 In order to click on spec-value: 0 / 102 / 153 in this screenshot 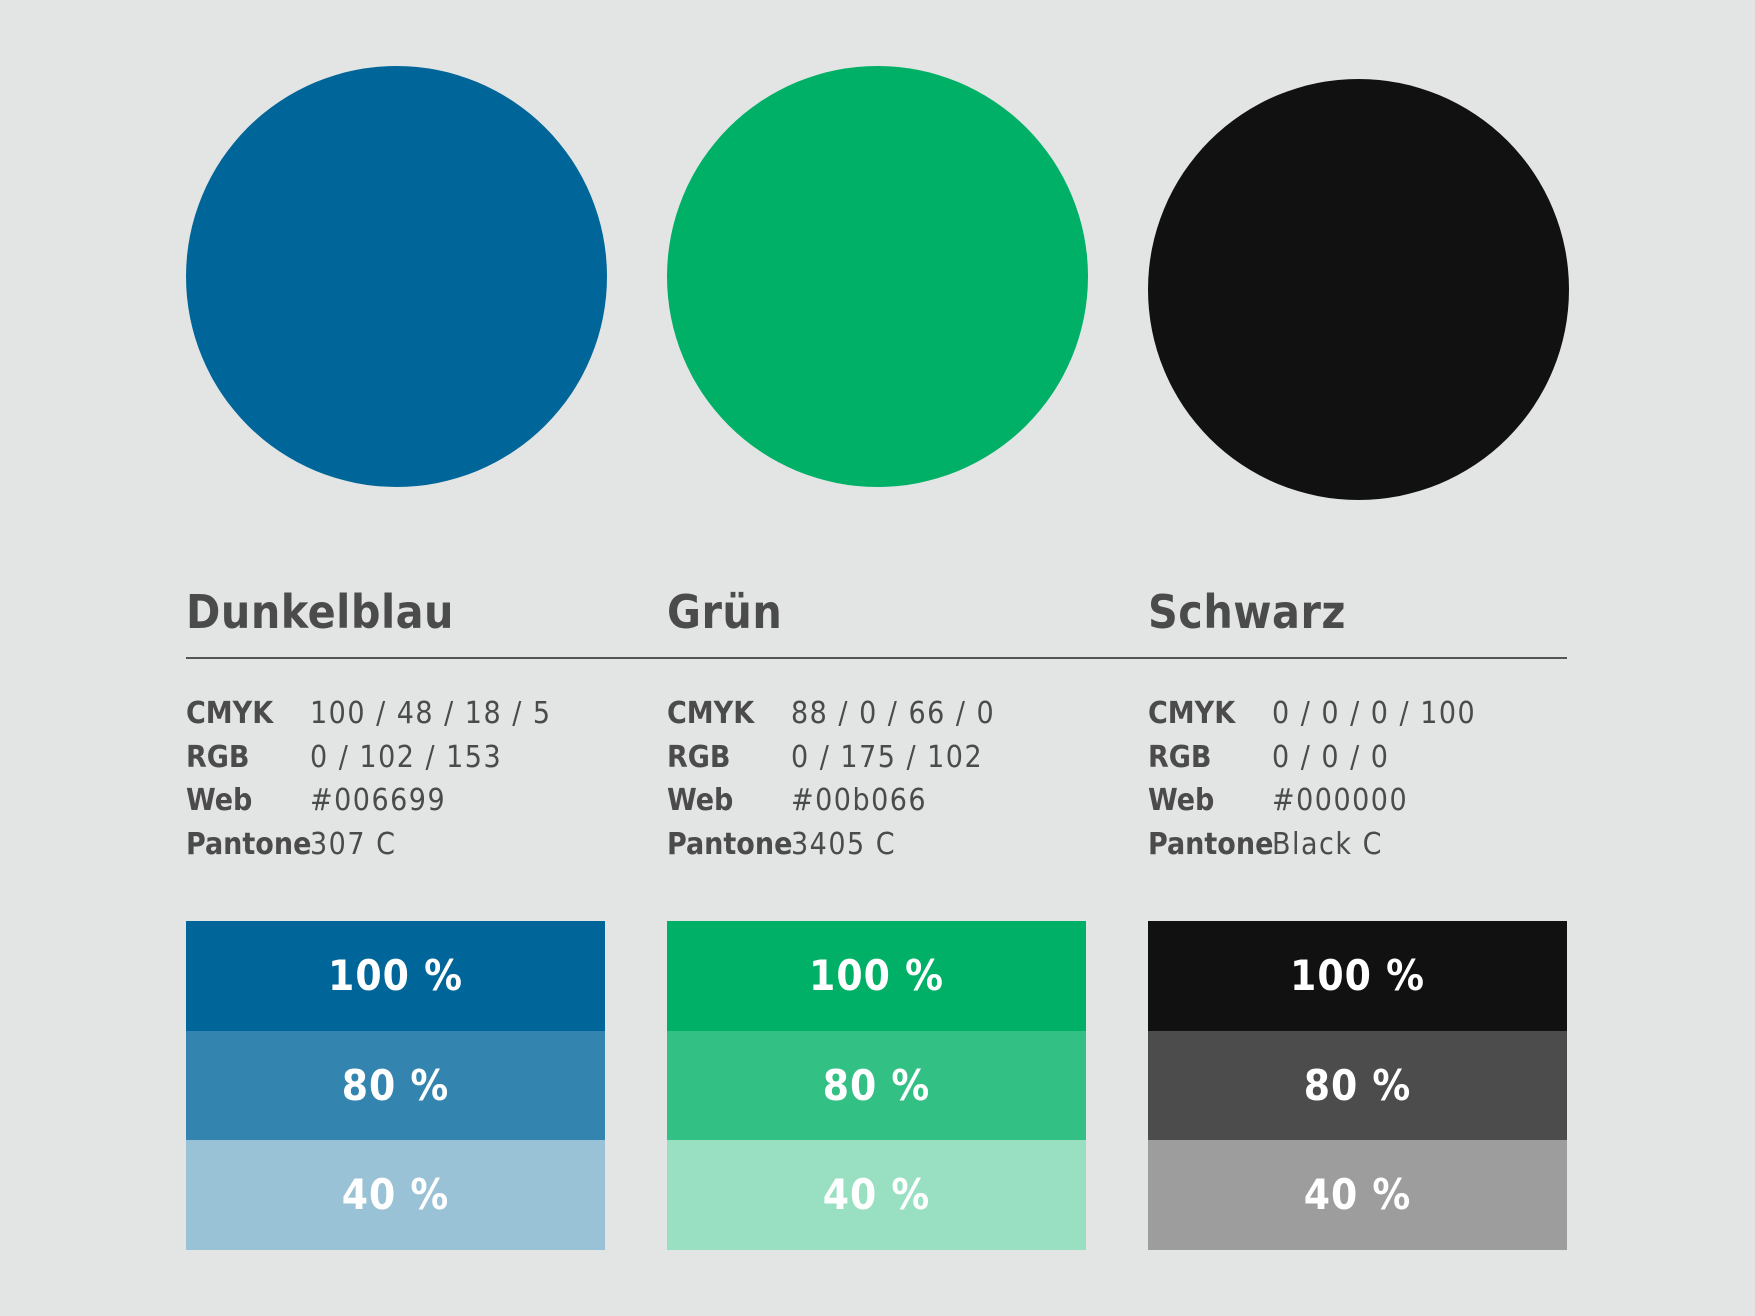, I will do `click(406, 757)`.